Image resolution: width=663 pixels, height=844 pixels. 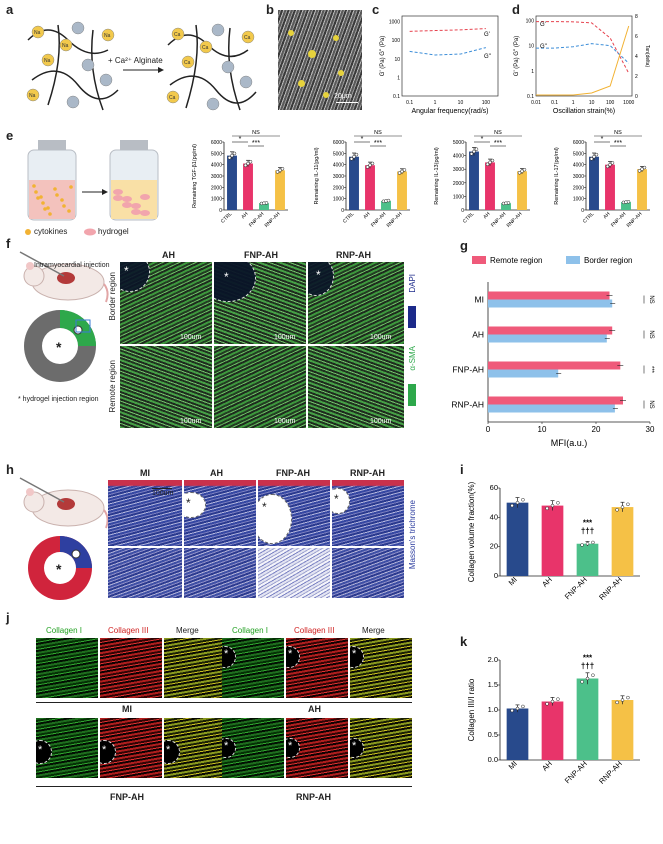 I want to click on x-tick-label: 30, so click(x=650, y=429).